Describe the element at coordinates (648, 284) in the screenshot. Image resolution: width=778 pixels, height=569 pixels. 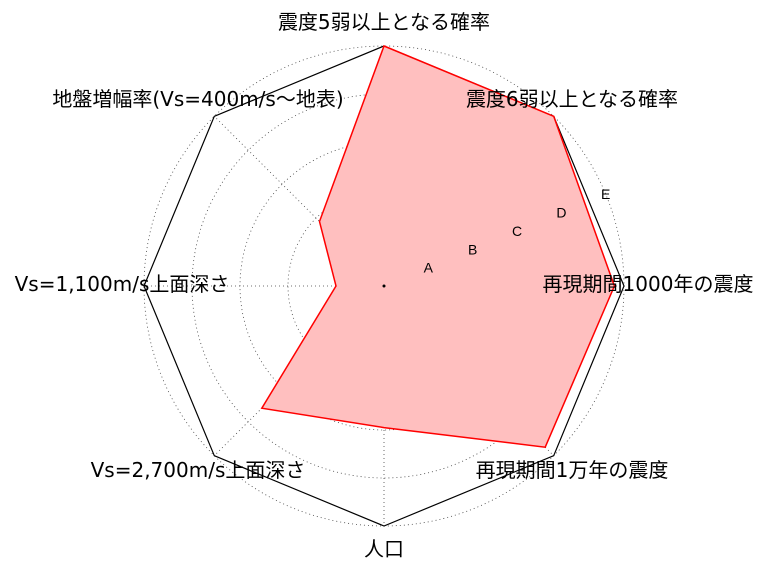
I see `axis-label-3: 再現期間1000年の震度` at that location.